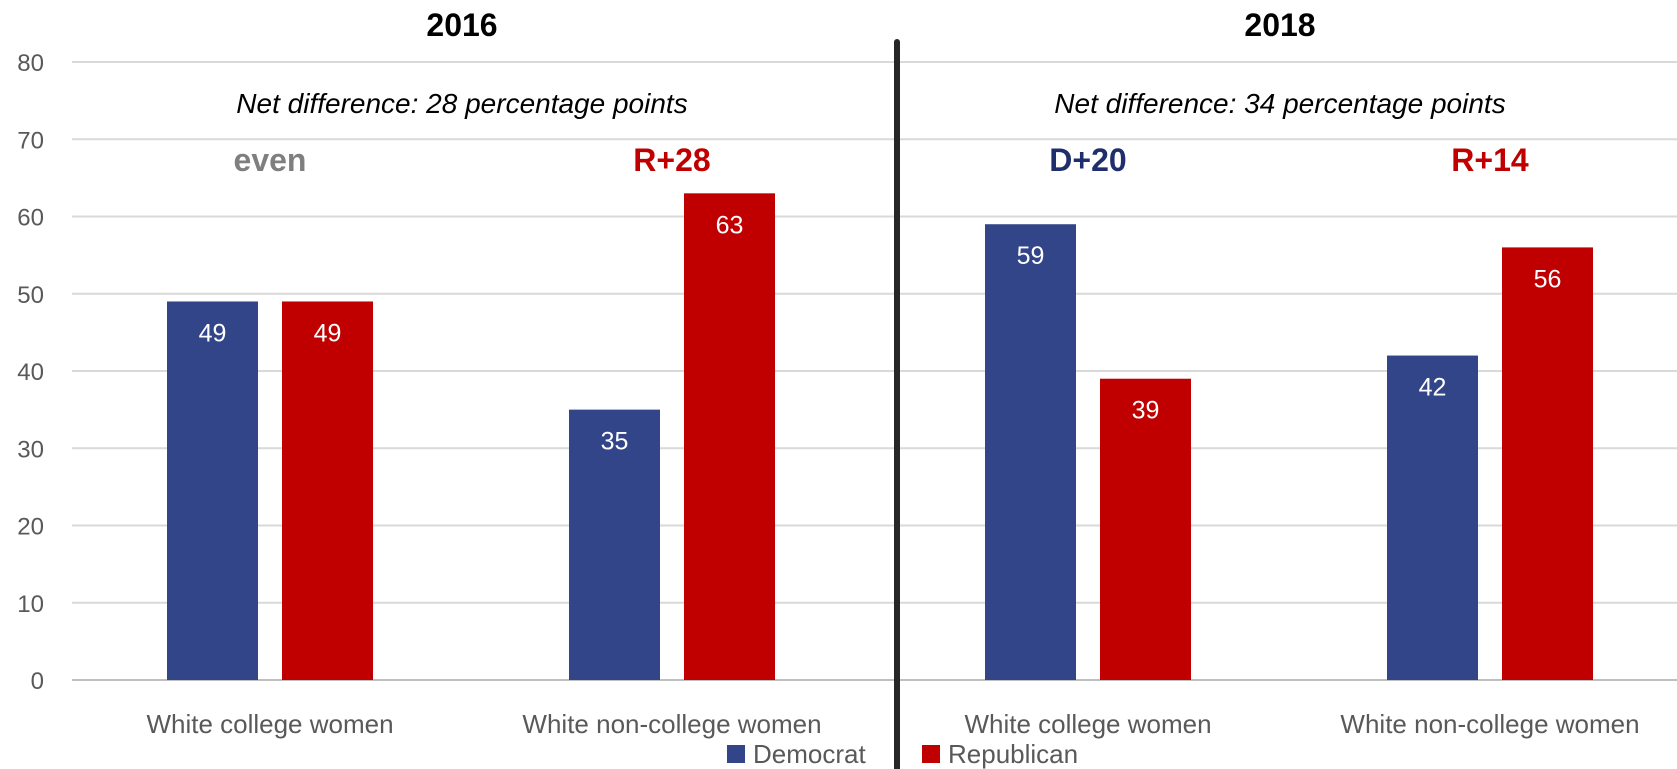 This screenshot has width=1677, height=769. What do you see at coordinates (1548, 279) in the screenshot?
I see `data-label: 56` at bounding box center [1548, 279].